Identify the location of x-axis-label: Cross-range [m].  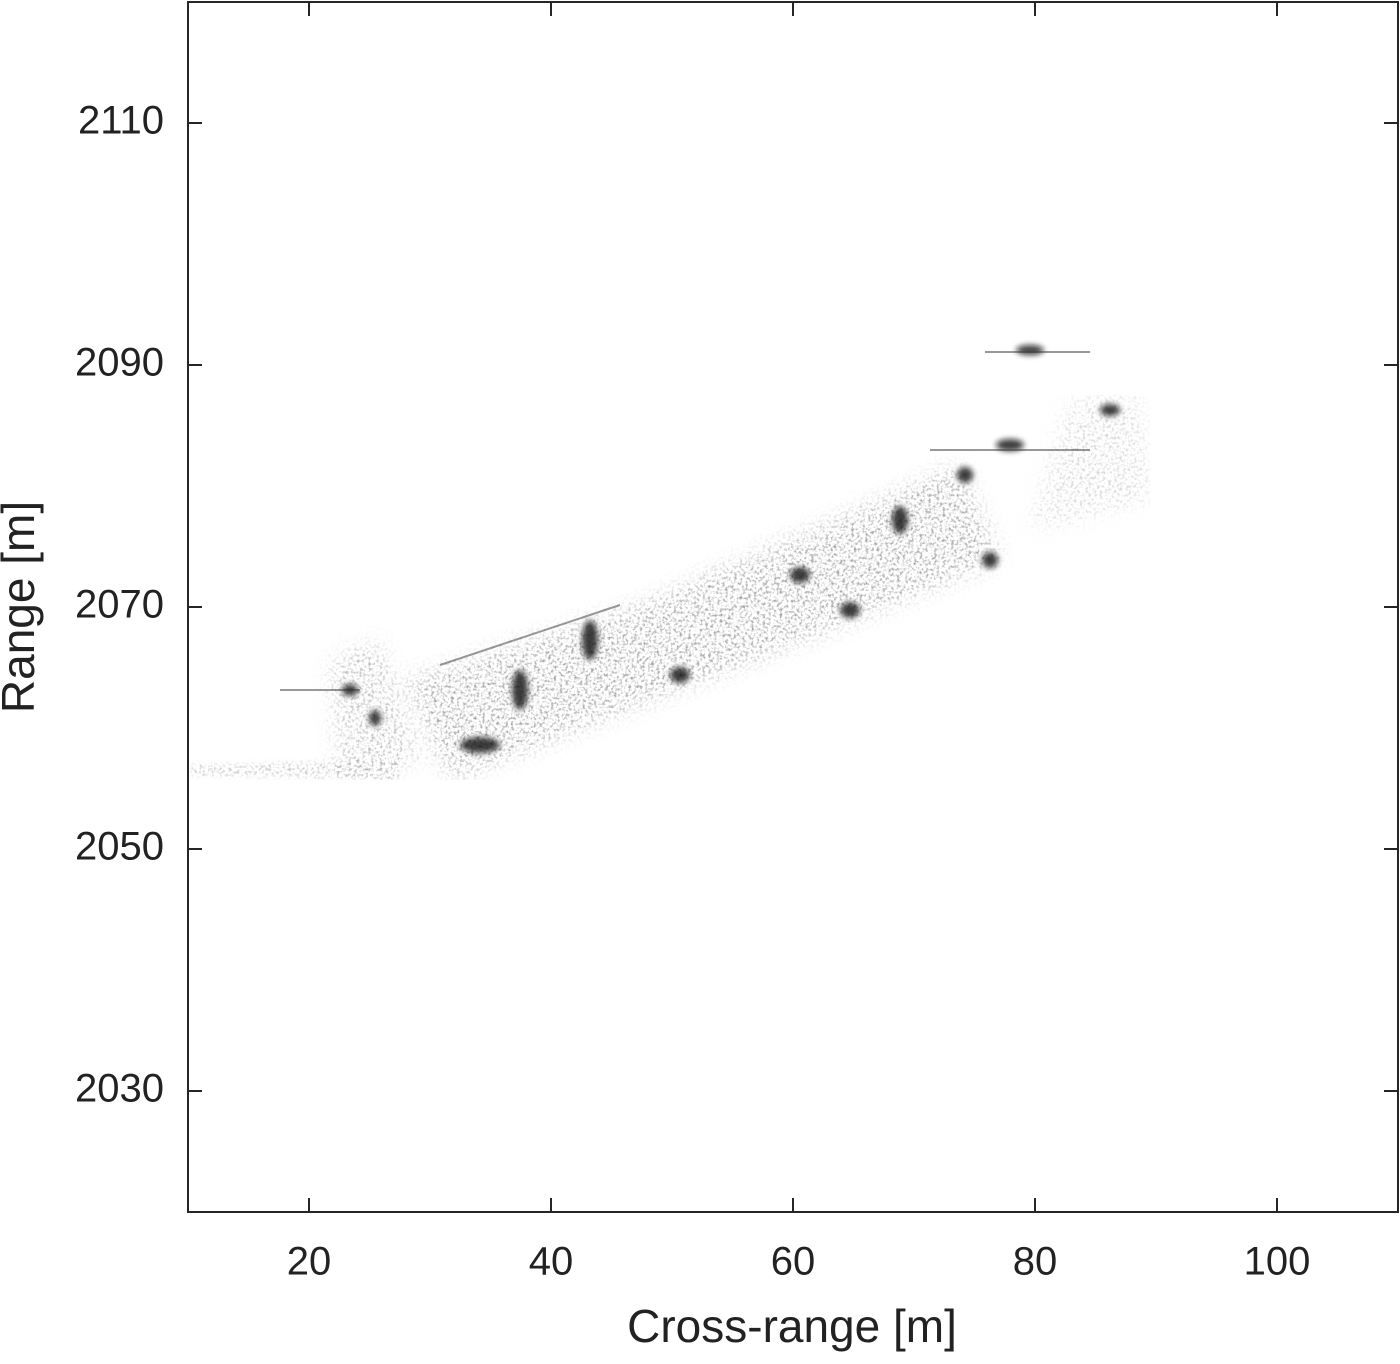
(792, 1326).